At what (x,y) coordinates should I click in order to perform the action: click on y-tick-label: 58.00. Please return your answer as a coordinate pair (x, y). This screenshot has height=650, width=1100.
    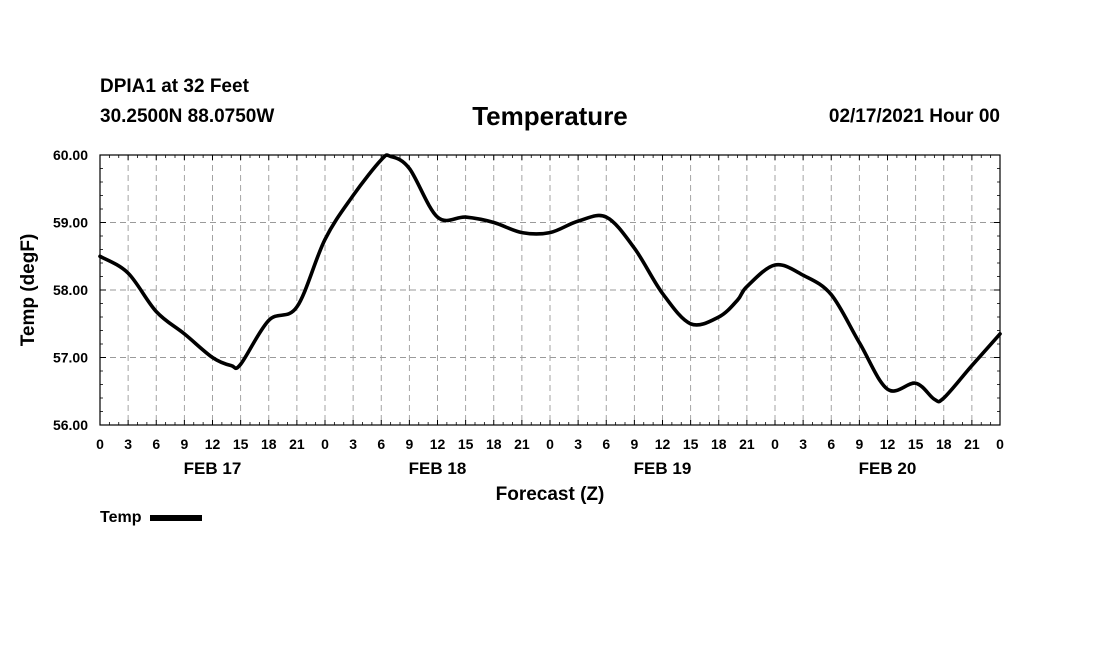
    Looking at the image, I should click on (70, 290).